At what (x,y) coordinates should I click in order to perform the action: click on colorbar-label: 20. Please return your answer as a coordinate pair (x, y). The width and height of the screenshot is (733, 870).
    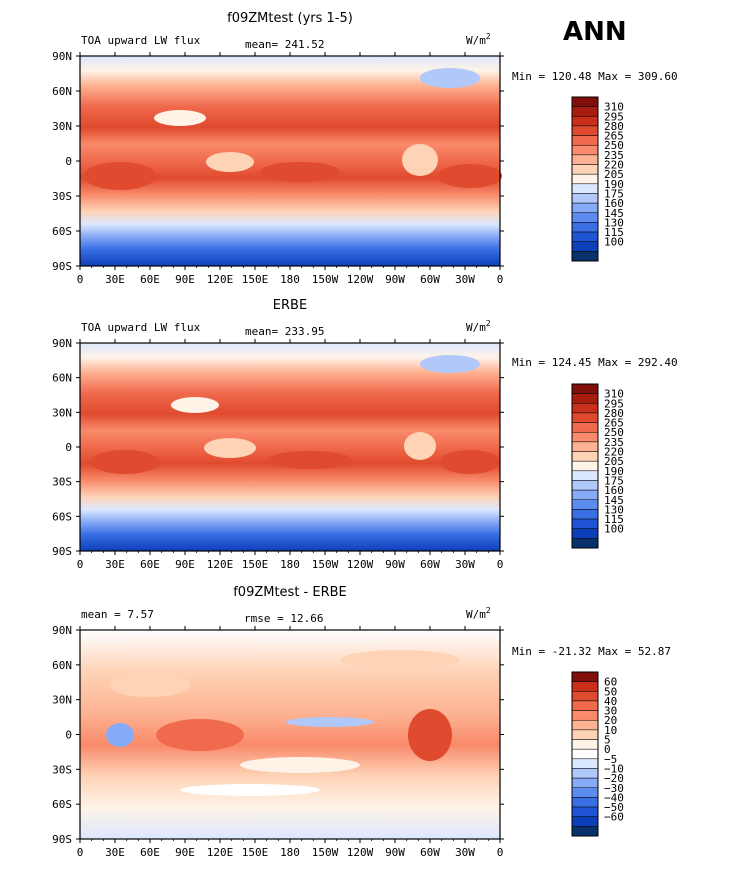
    Looking at the image, I should click on (610, 720).